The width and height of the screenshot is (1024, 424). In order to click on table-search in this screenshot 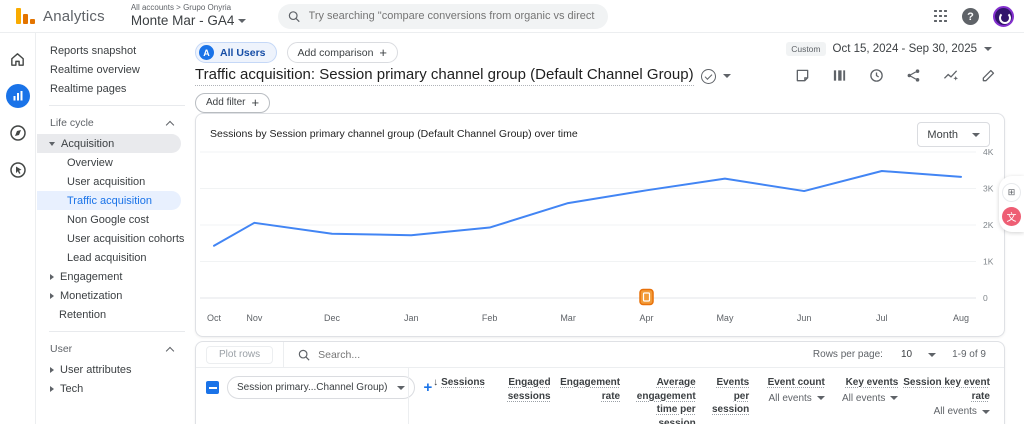, I will do `click(555, 354)`.